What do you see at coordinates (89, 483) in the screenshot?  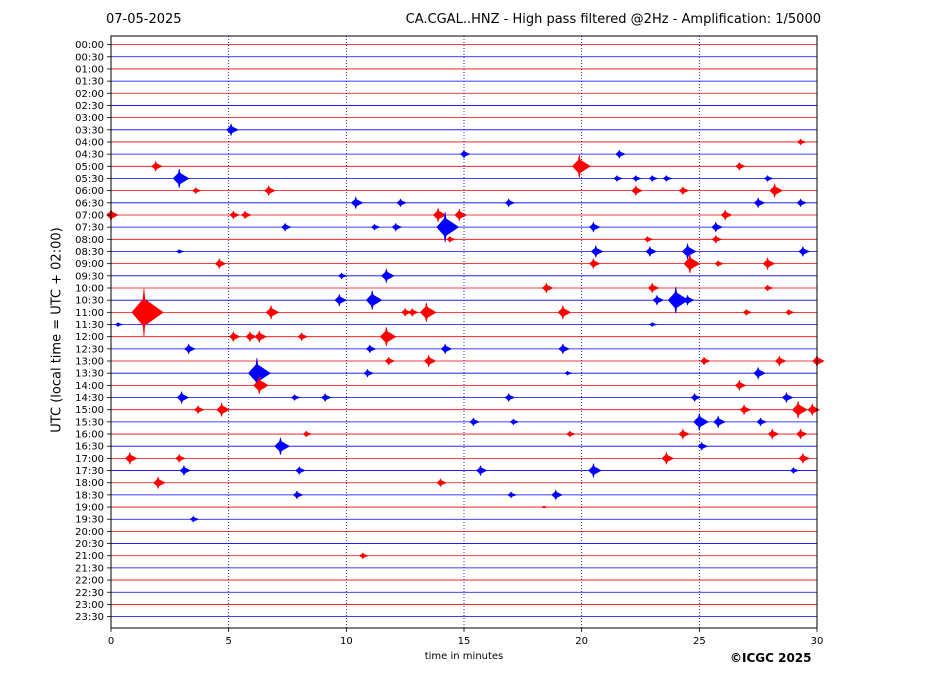 I see `y-tick-label: 18:00` at bounding box center [89, 483].